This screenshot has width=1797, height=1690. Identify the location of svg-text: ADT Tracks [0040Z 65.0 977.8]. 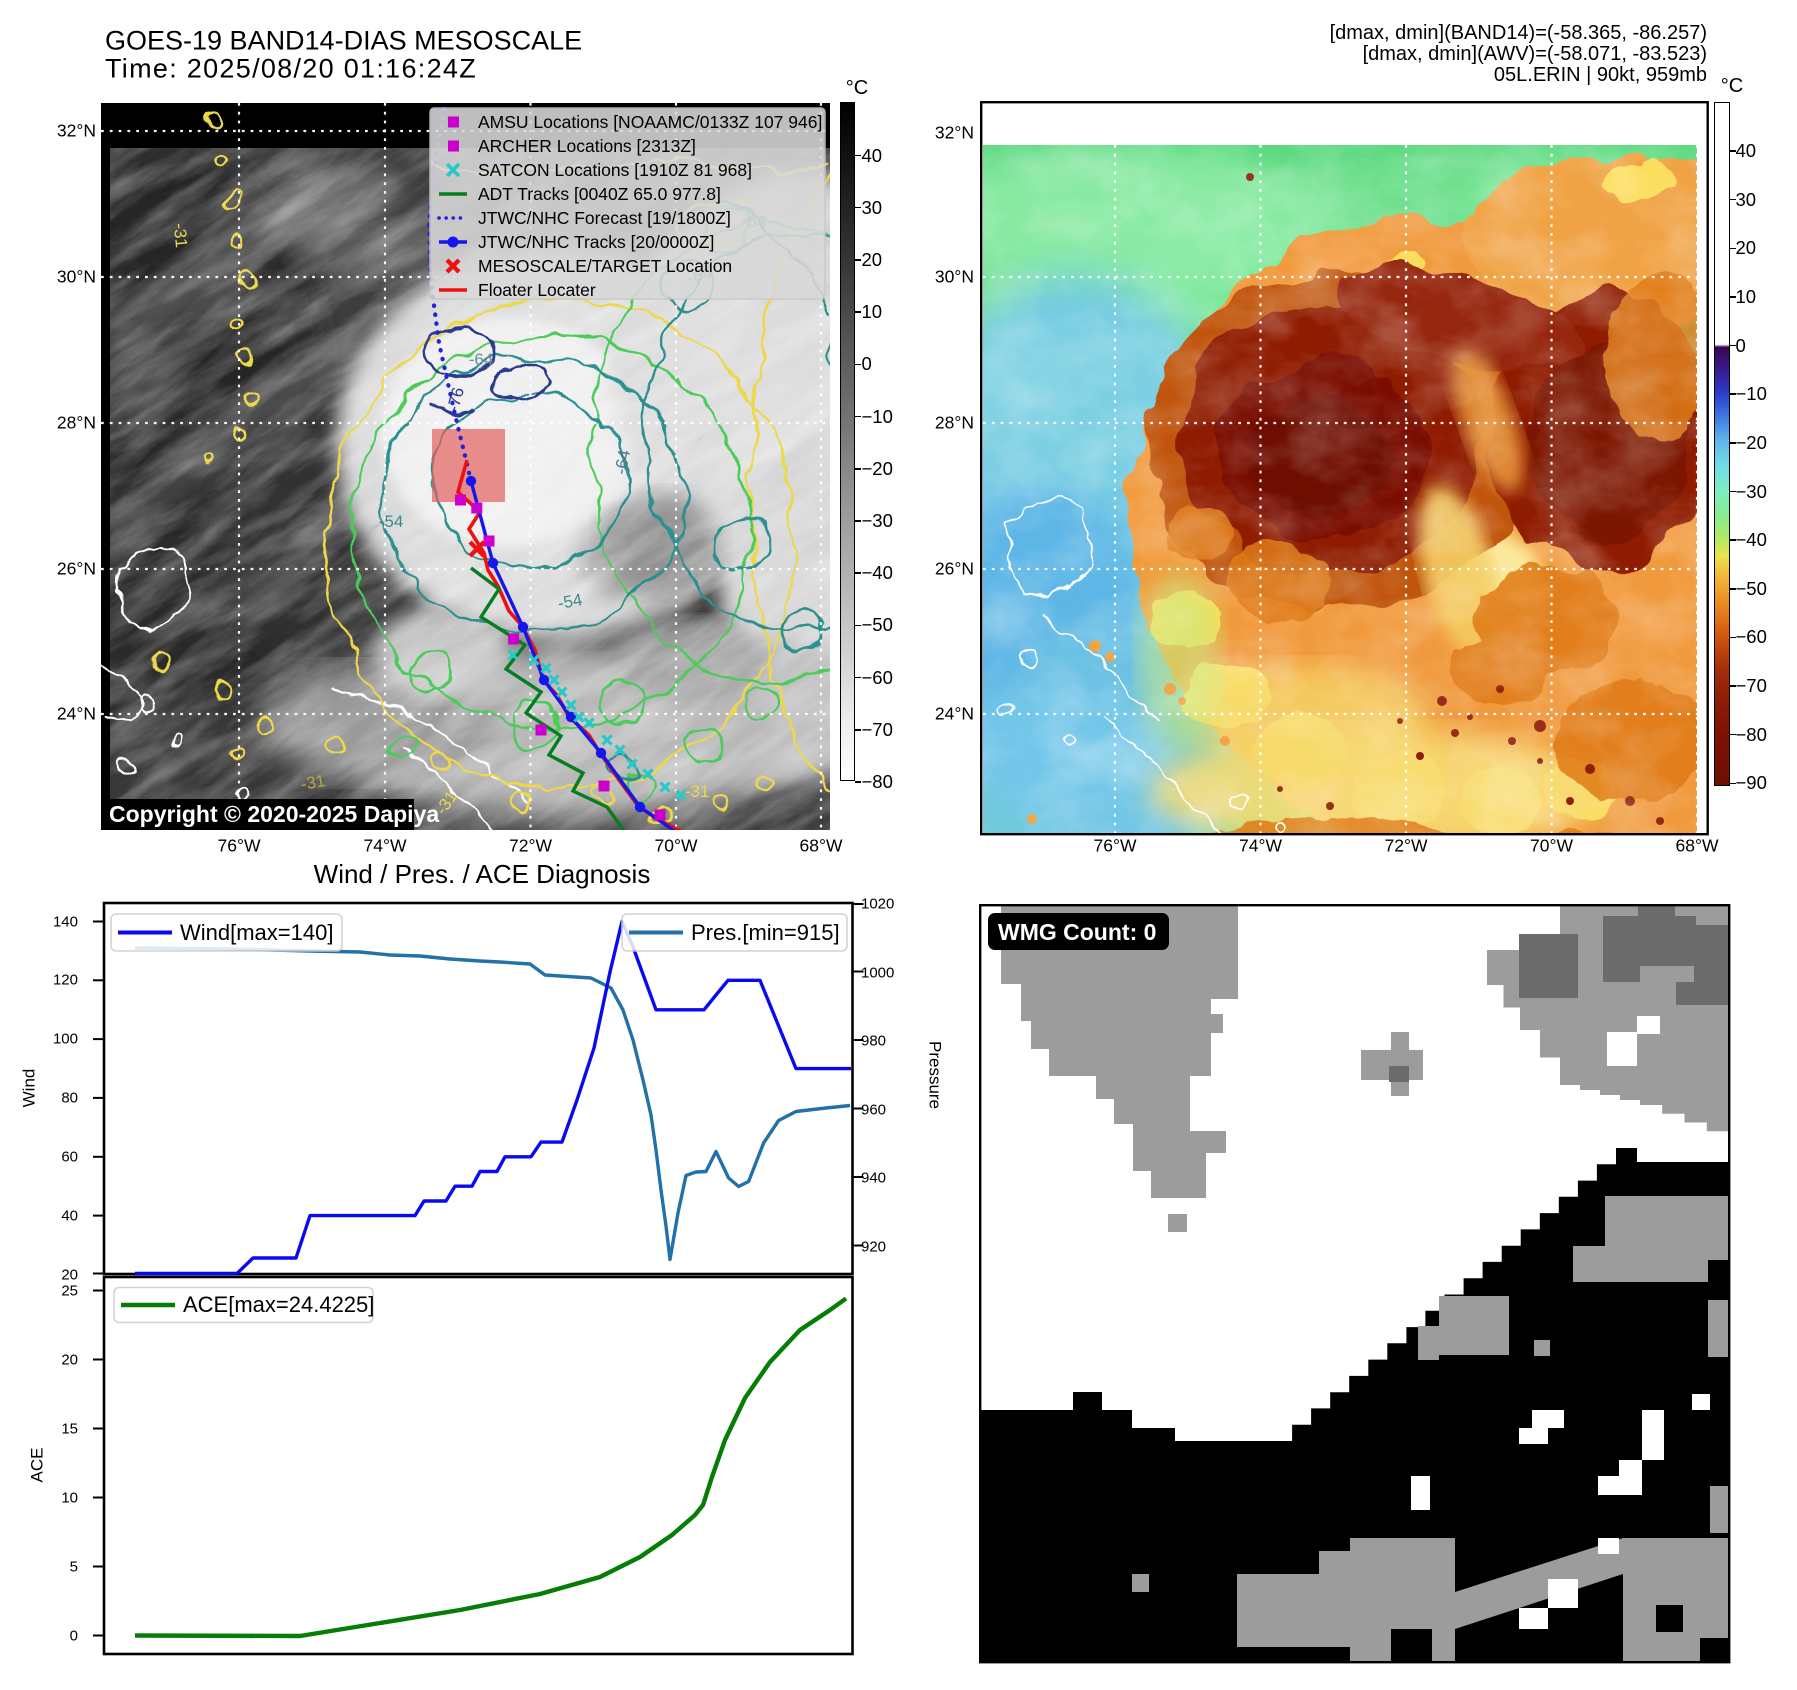
(599, 194).